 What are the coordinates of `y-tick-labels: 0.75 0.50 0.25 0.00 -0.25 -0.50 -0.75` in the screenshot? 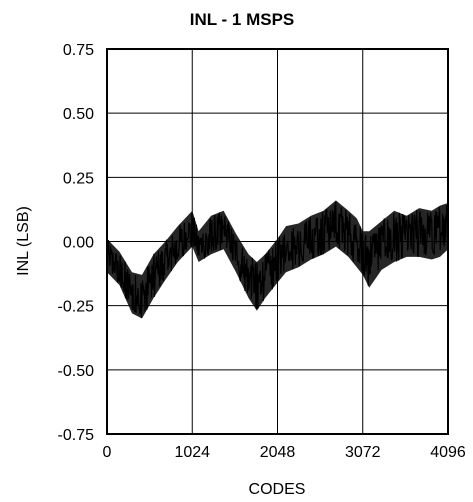 It's located at (76, 243).